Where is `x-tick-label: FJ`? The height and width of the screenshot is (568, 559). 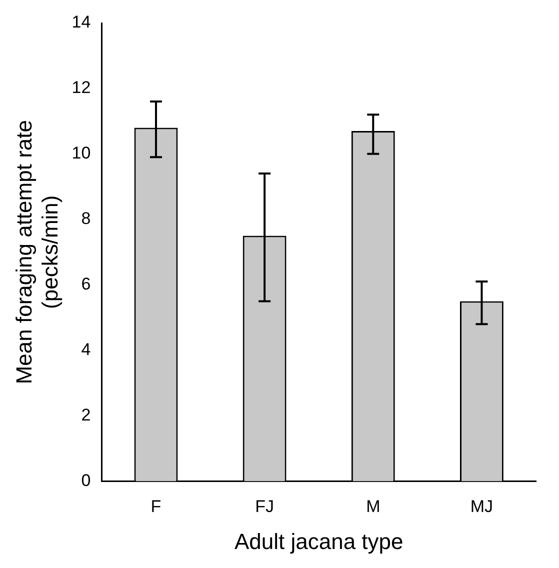 x-tick-label: FJ is located at coordinates (264, 506).